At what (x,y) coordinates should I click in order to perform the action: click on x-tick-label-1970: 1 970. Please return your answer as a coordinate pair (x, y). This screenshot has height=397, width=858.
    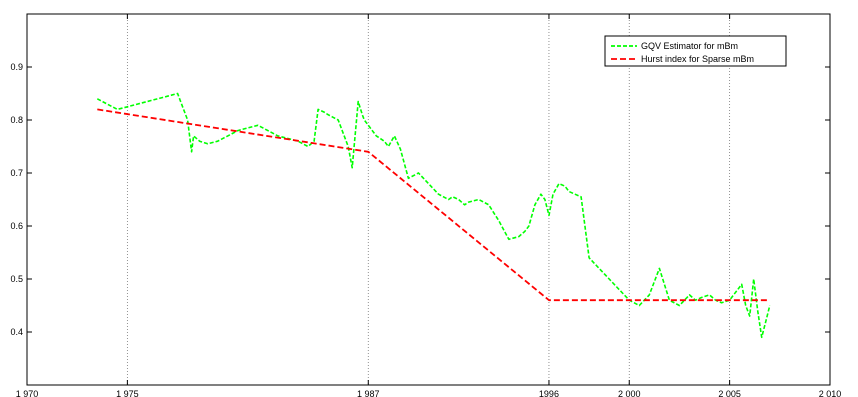
    Looking at the image, I should click on (27, 393).